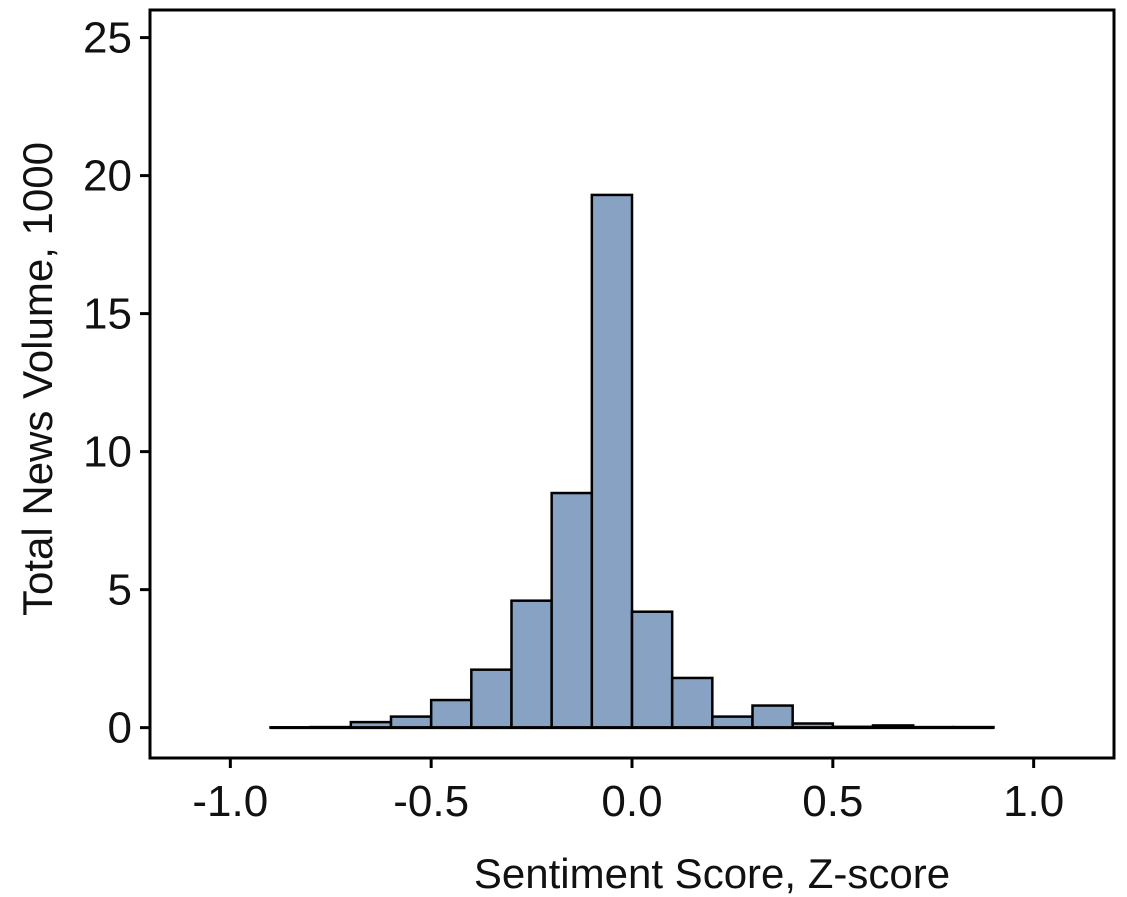 The image size is (1127, 897). I want to click on x-tick-label: -0.5, so click(431, 801).